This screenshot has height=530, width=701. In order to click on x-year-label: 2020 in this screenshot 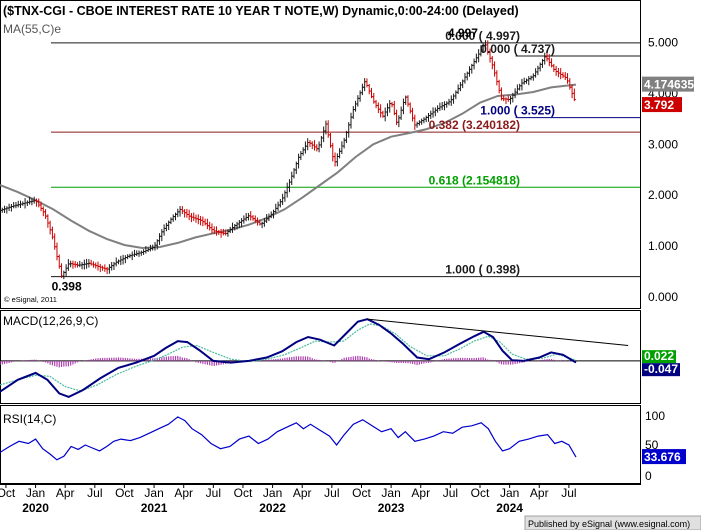, I will do `click(35, 508)`.